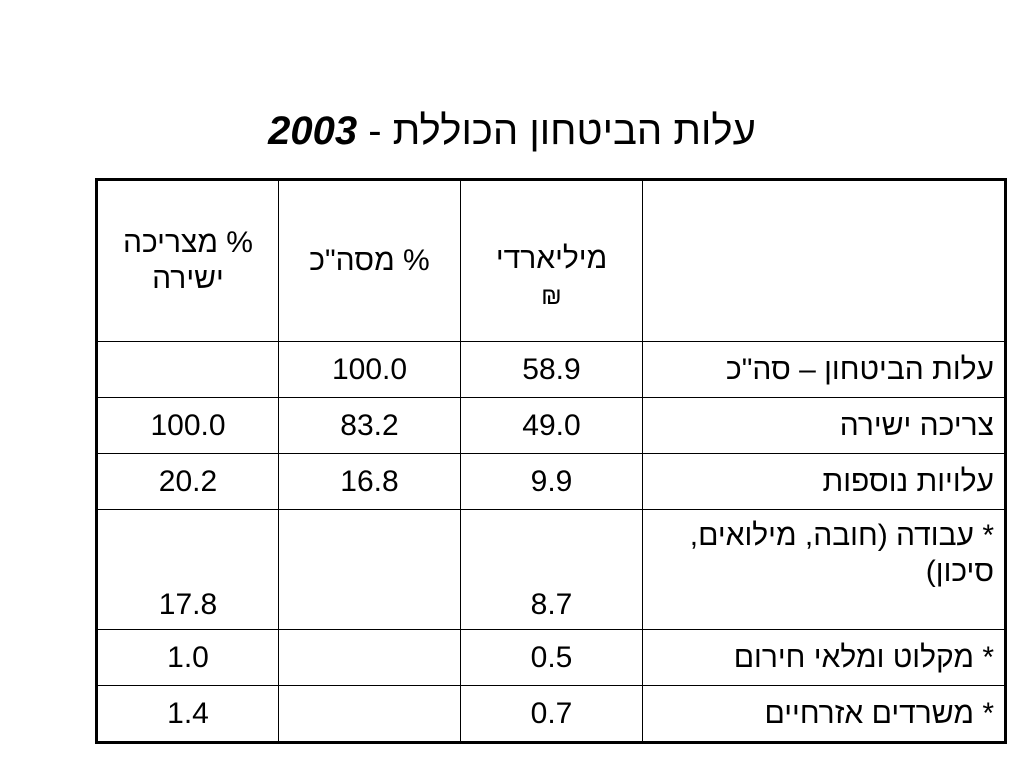 The height and width of the screenshot is (768, 1024). I want to click on row-pct-direct, so click(187, 369).